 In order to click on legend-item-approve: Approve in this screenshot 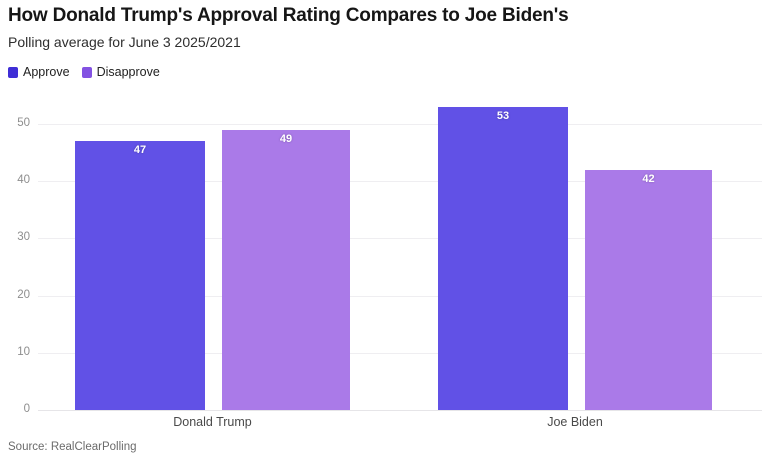, I will do `click(39, 72)`.